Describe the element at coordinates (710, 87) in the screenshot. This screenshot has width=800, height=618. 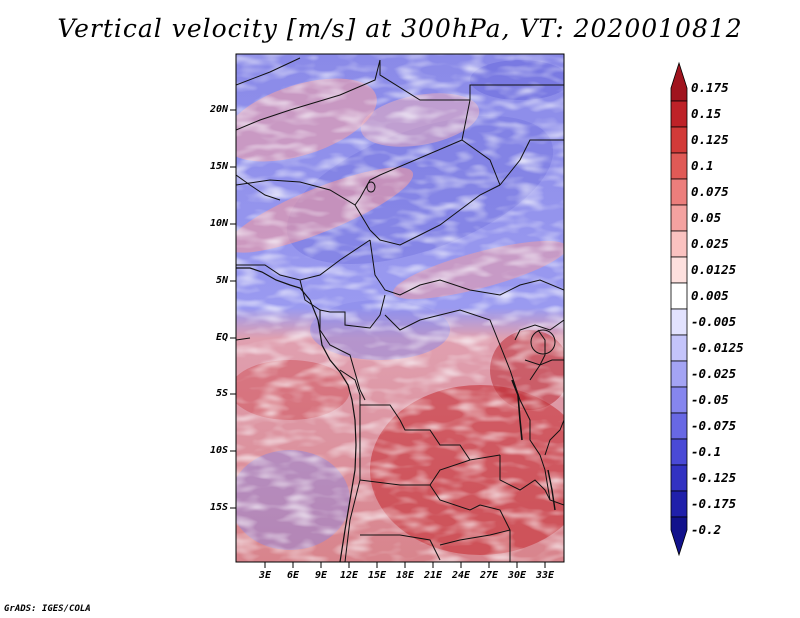
I see `colorbar-tick-label: 0.175` at that location.